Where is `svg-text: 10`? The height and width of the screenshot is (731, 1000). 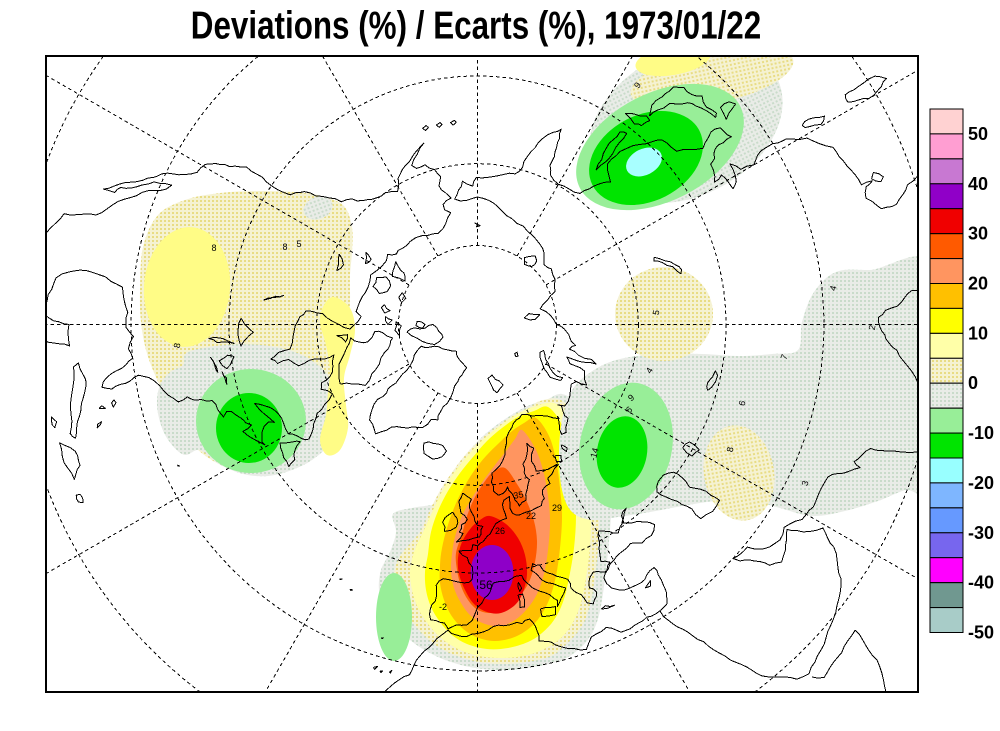
svg-text: 10 is located at coordinates (978, 333).